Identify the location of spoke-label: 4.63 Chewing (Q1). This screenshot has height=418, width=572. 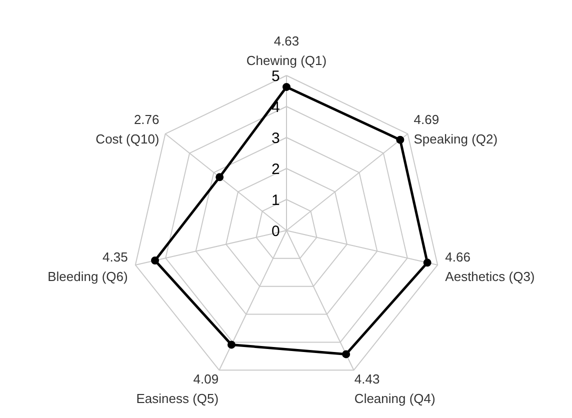
(286, 50).